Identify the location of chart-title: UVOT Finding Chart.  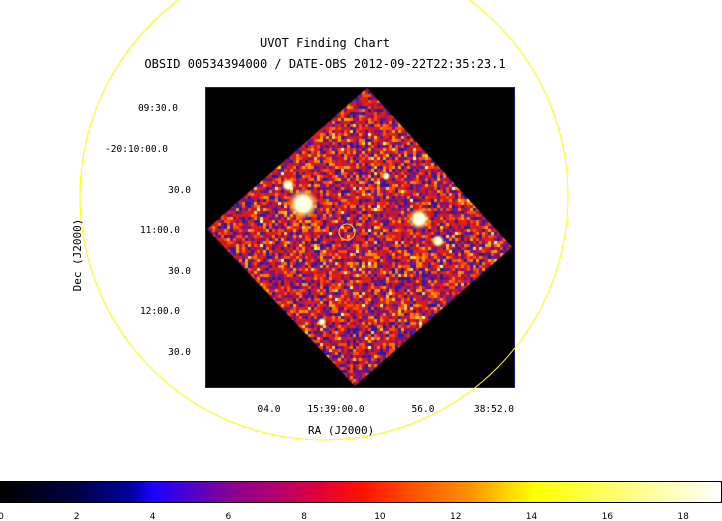
(325, 43).